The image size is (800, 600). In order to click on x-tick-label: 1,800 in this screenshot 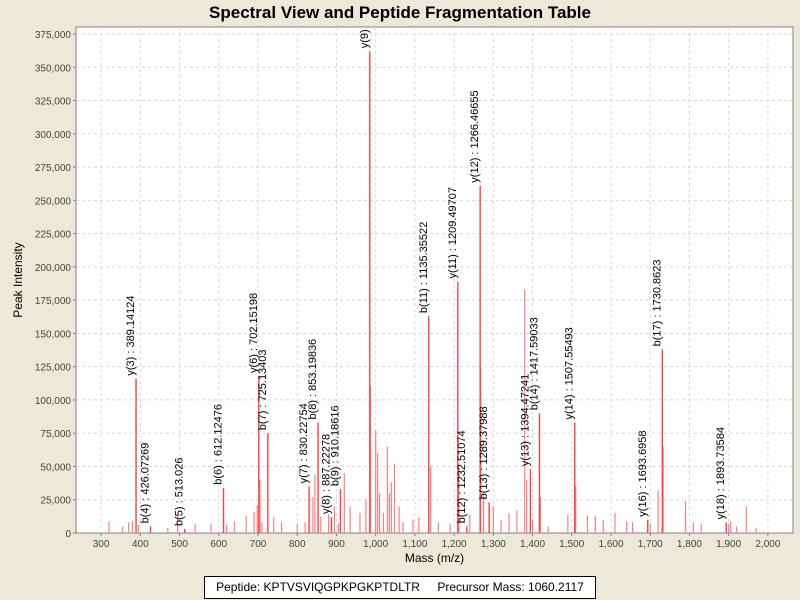, I will do `click(689, 544)`.